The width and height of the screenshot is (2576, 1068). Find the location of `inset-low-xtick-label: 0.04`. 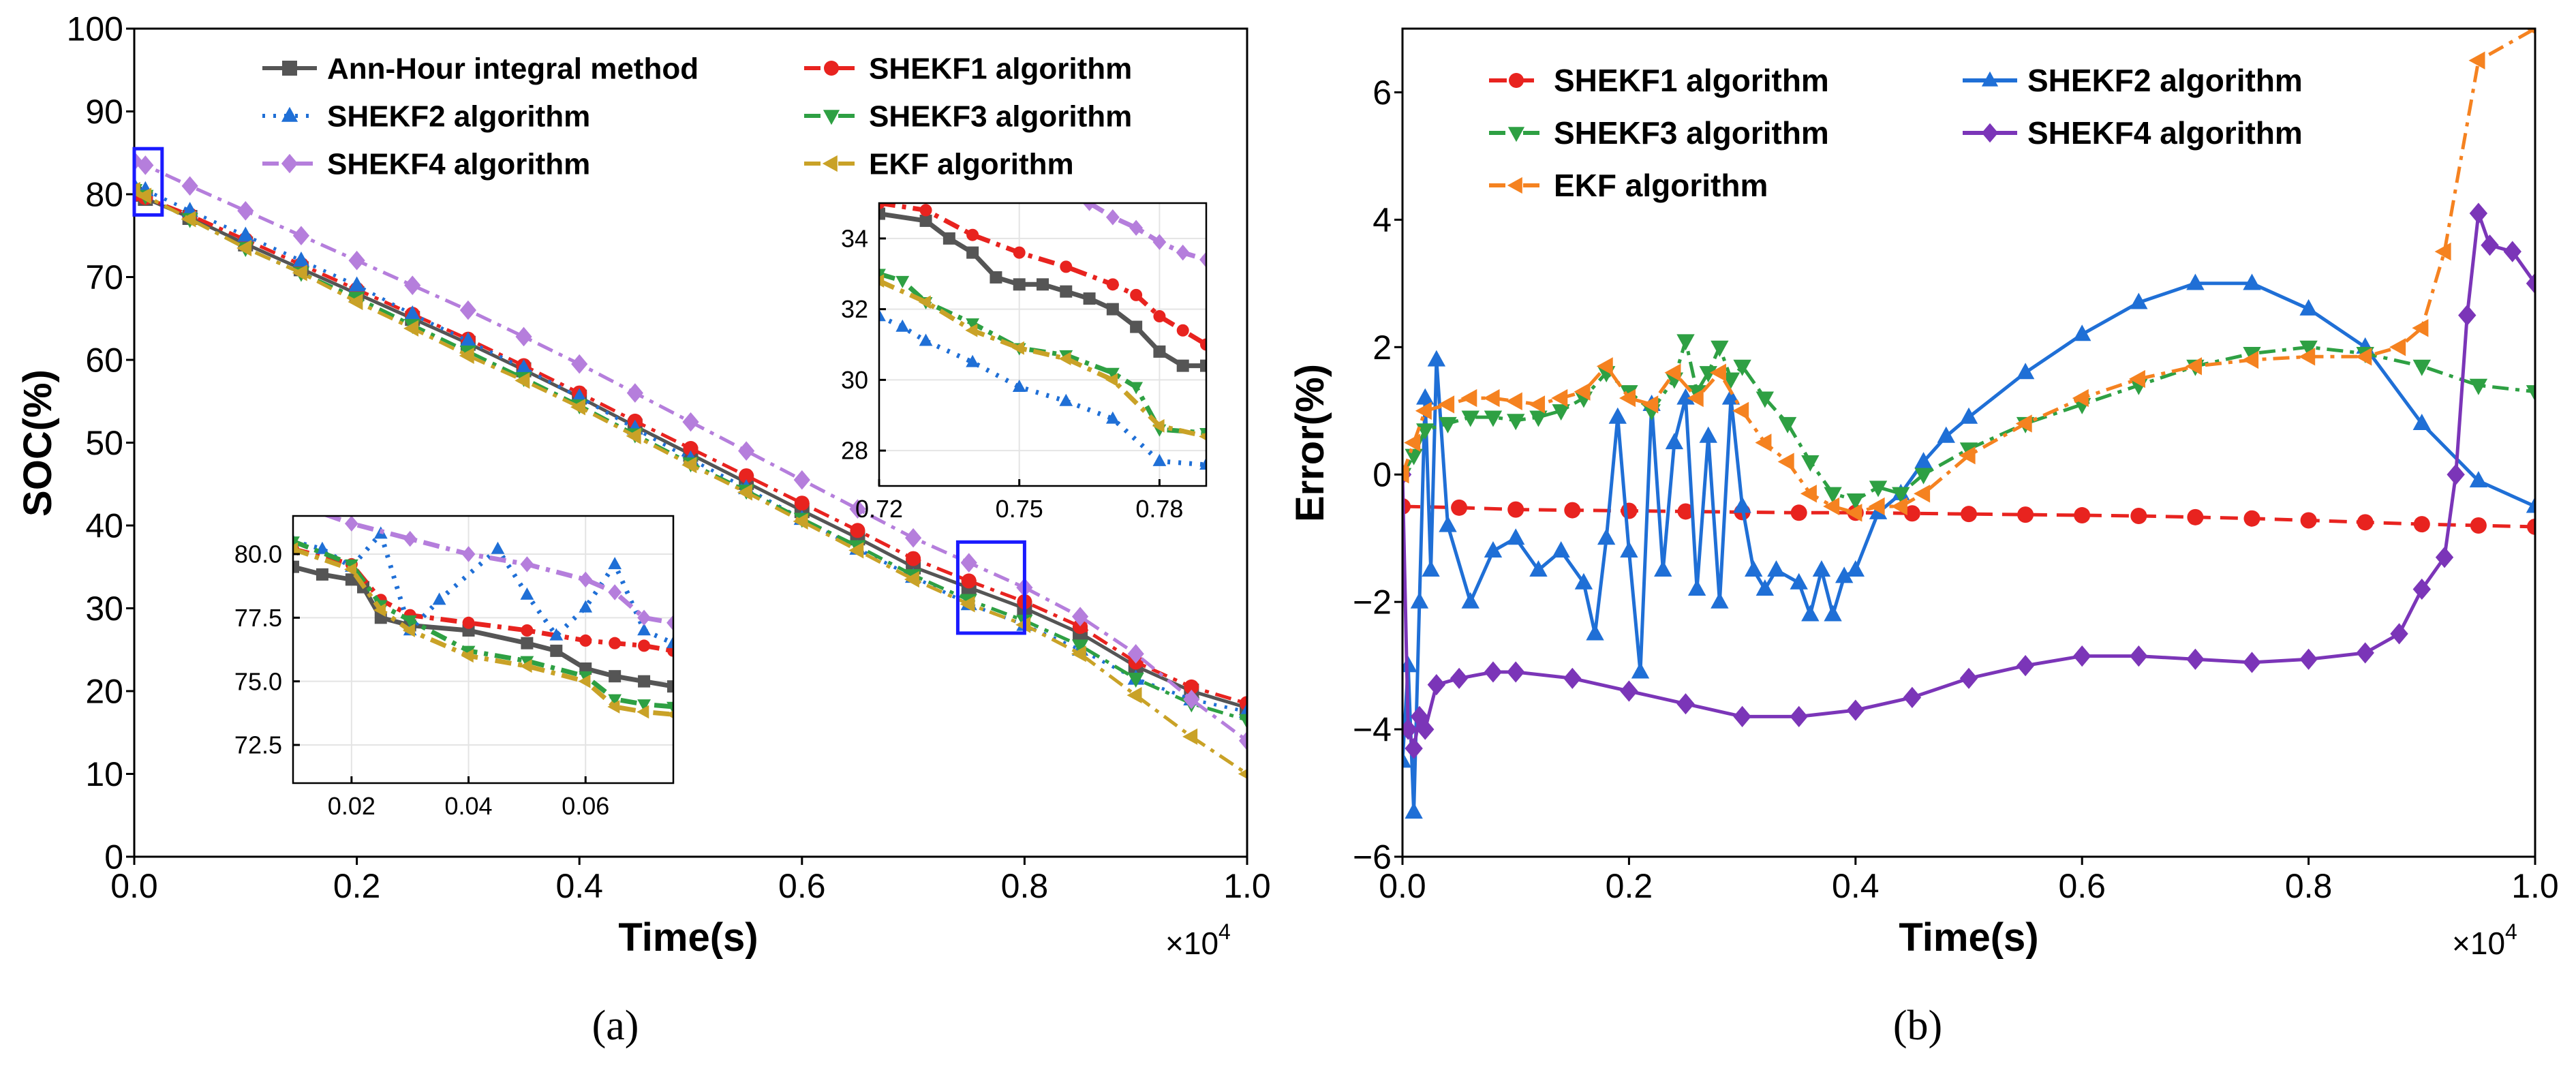

inset-low-xtick-label: 0.04 is located at coordinates (468, 806).